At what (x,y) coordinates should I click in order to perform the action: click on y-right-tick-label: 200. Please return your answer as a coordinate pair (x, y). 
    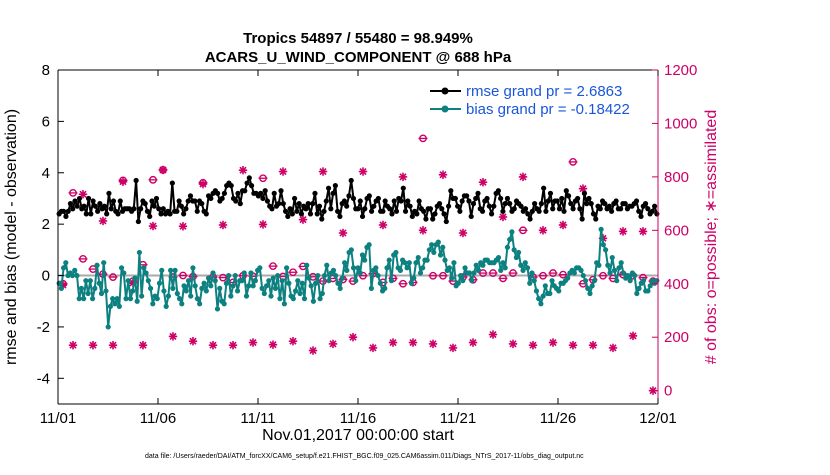
    Looking at the image, I should click on (676, 337).